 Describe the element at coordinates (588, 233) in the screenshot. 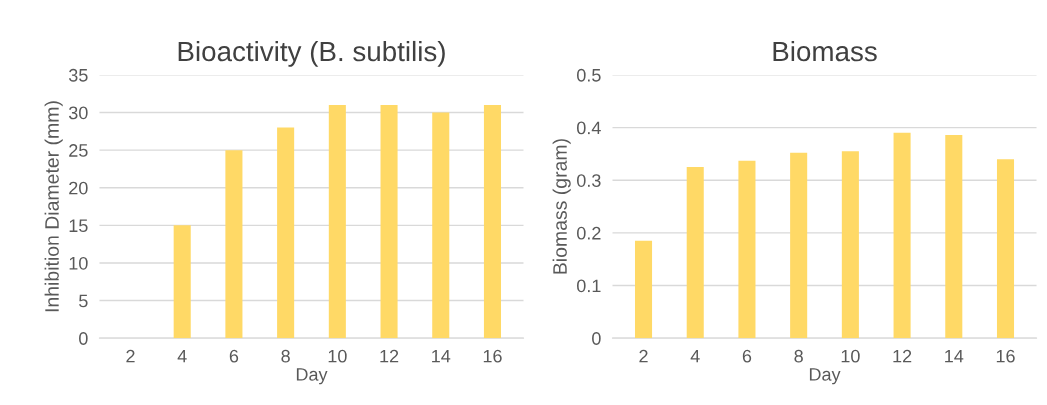

I see `y-tick-label: 0.2` at that location.